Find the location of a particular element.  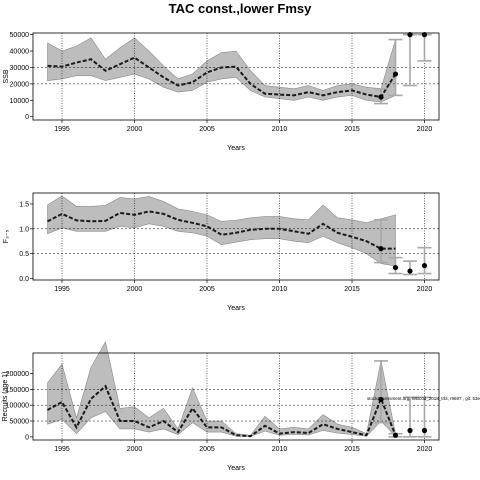

y-tick-label: 0.5 is located at coordinates (24, 254).